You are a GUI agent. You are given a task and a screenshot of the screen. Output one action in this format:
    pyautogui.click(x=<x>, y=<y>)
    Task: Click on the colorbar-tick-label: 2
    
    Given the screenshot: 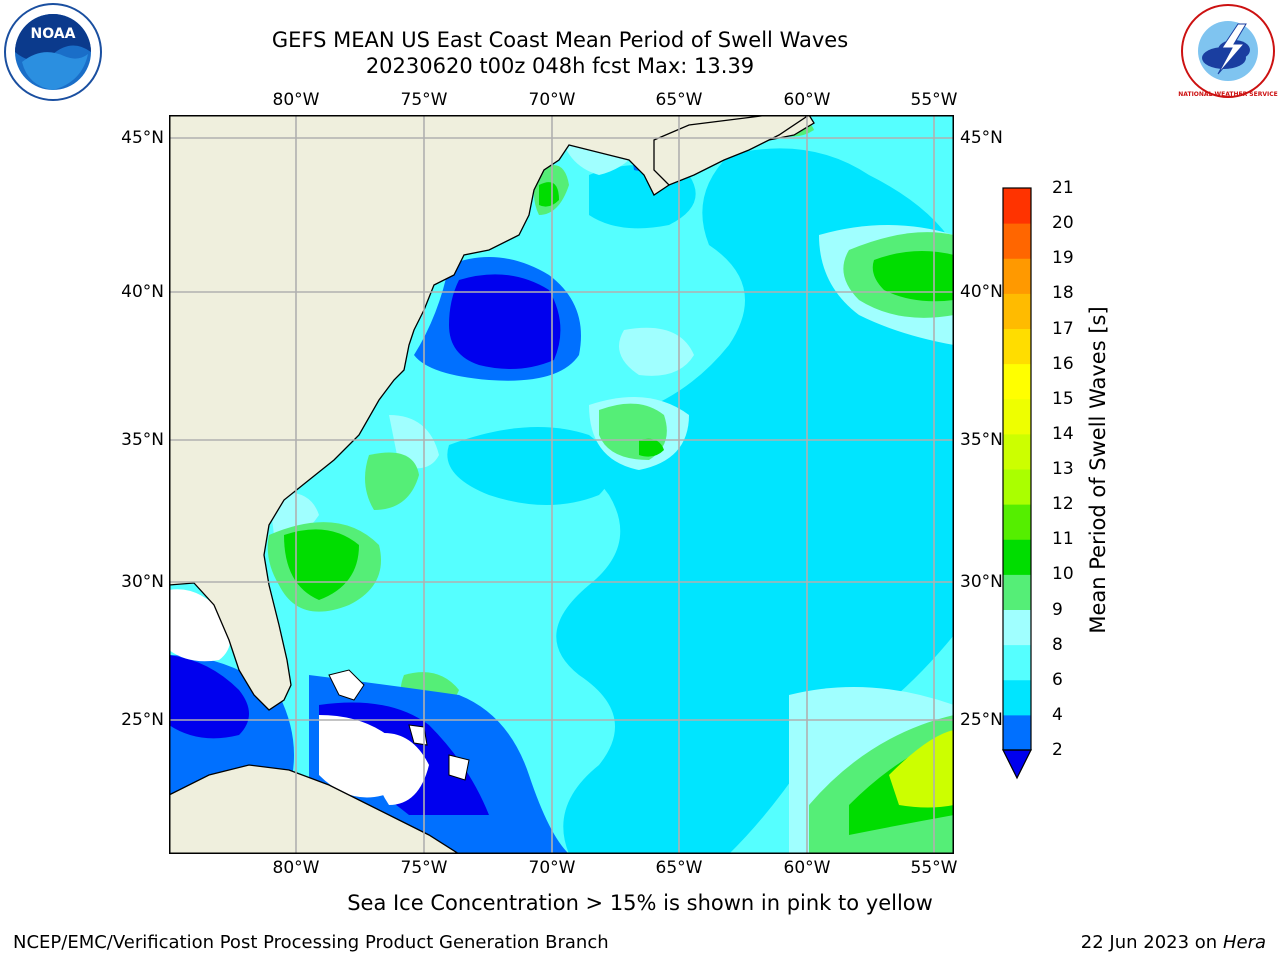 What is the action you would take?
    pyautogui.click(x=1057, y=750)
    